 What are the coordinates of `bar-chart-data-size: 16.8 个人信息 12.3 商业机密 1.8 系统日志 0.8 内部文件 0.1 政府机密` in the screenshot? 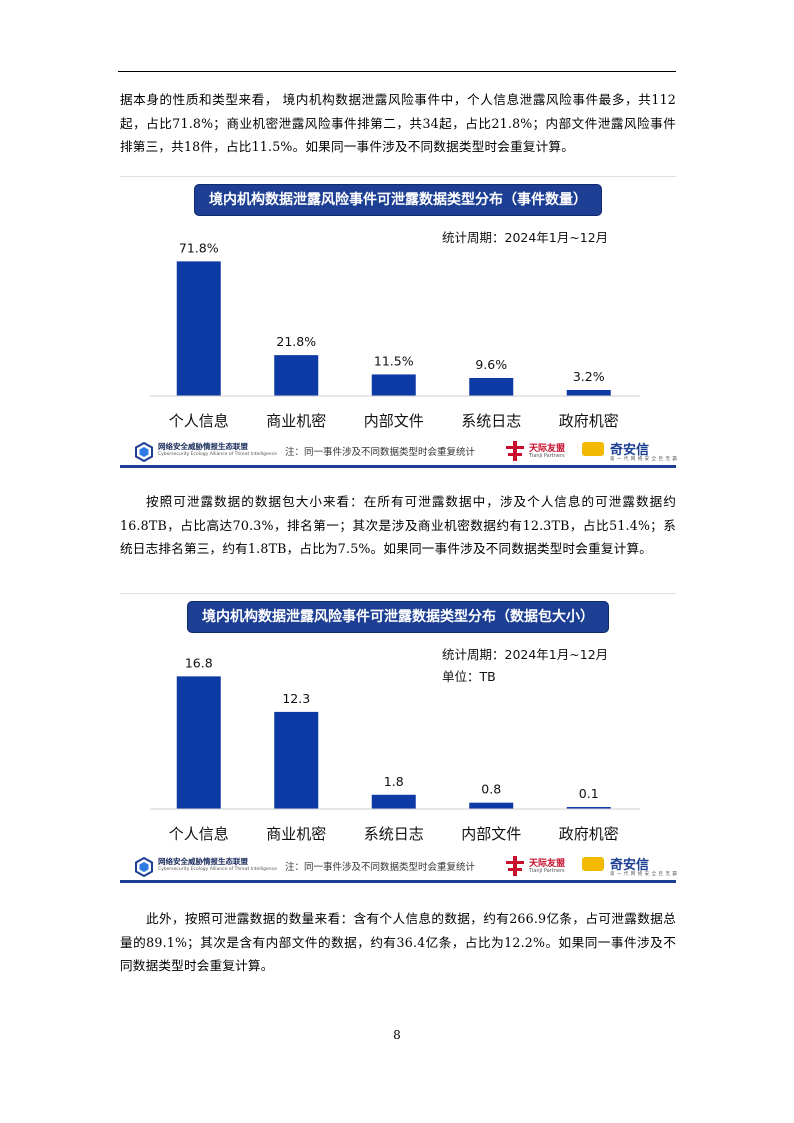 It's located at (395, 749).